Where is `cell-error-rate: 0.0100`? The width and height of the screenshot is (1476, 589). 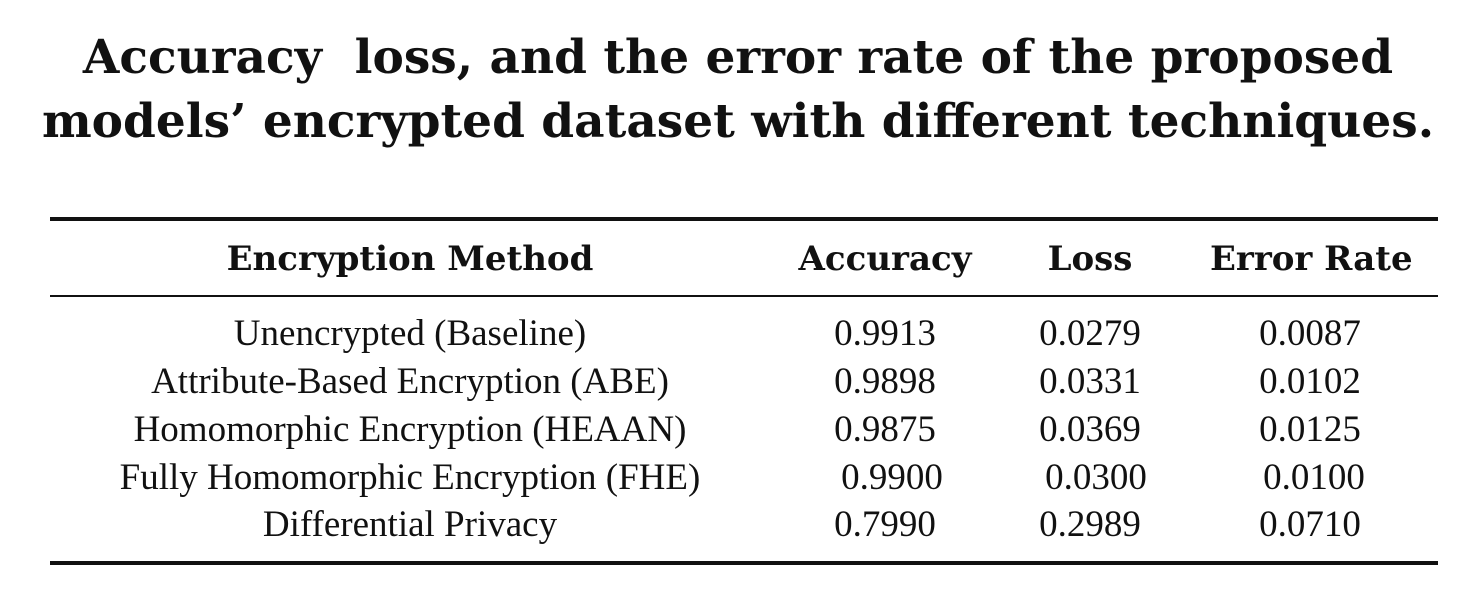 cell-error-rate: 0.0100 is located at coordinates (1314, 477).